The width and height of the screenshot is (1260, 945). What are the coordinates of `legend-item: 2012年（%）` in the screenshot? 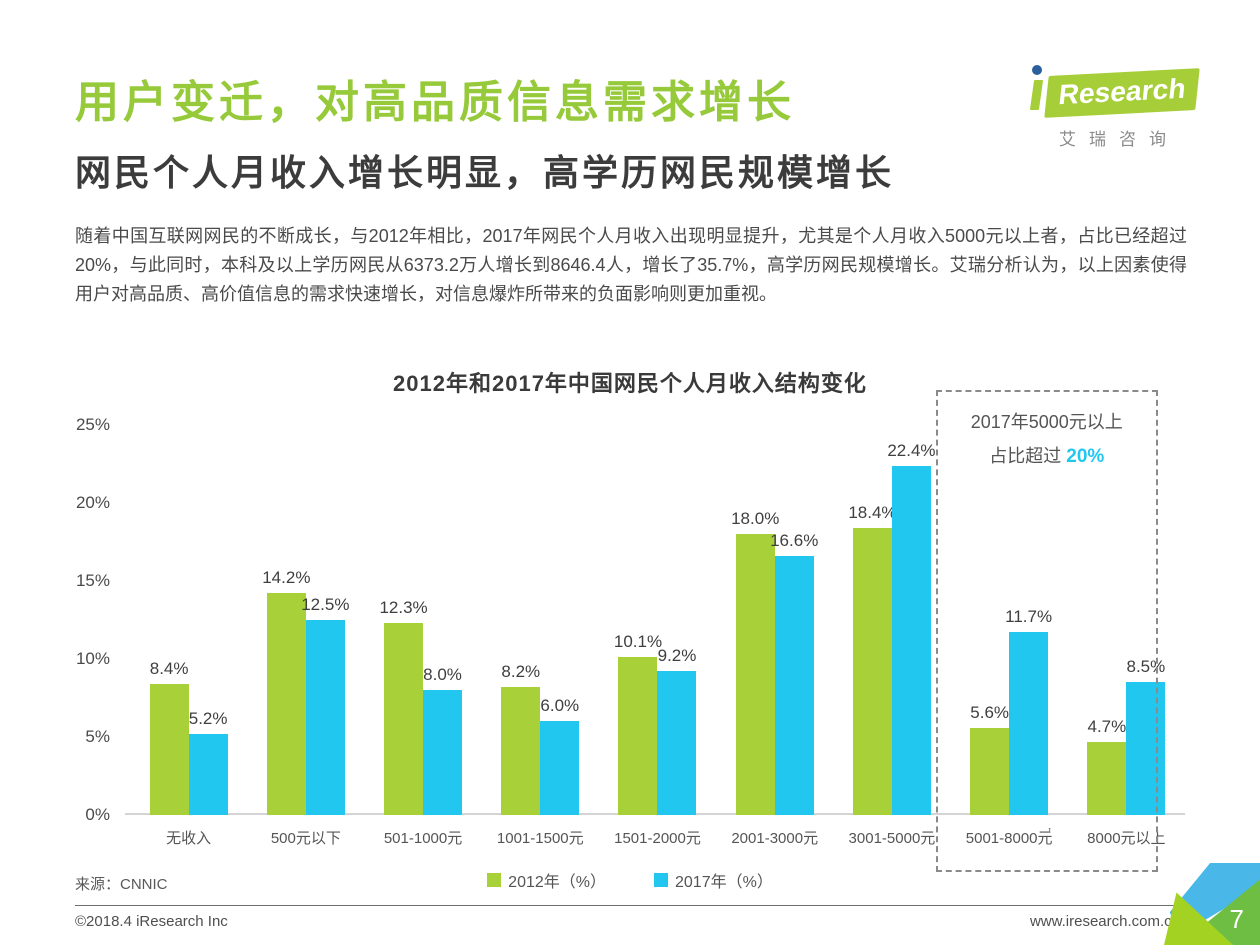 It's located at (546, 880).